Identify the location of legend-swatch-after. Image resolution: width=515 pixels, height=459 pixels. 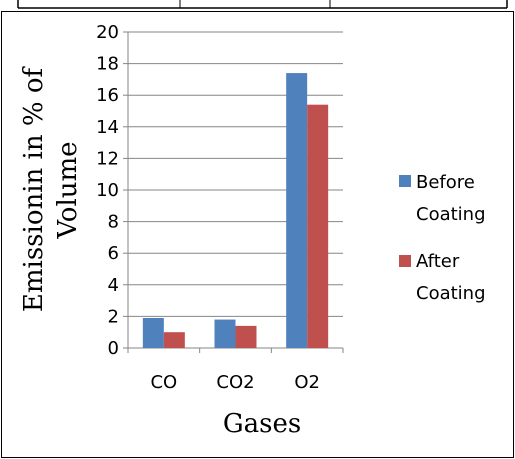
(405, 261).